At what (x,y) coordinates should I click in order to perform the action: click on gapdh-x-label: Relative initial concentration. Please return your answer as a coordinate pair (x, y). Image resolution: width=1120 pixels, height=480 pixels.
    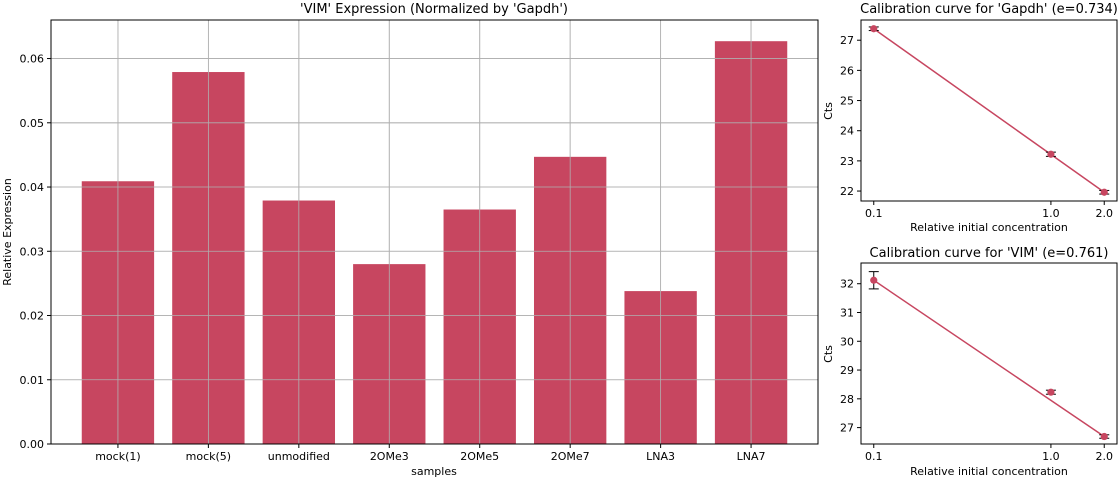
    Looking at the image, I should click on (989, 227).